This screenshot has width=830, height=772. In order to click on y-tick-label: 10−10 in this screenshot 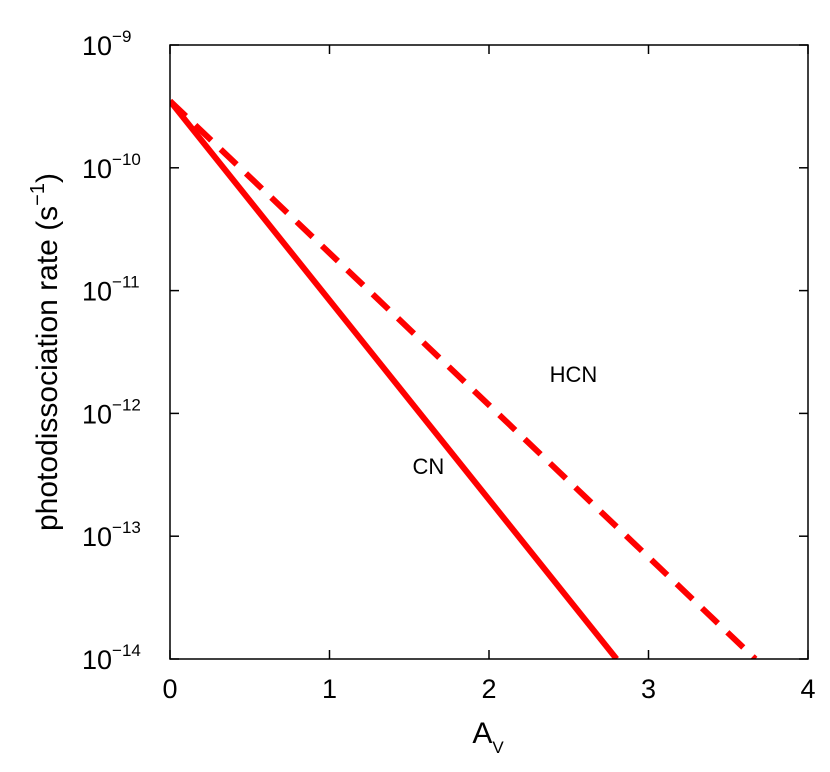, I will do `click(111, 167)`.